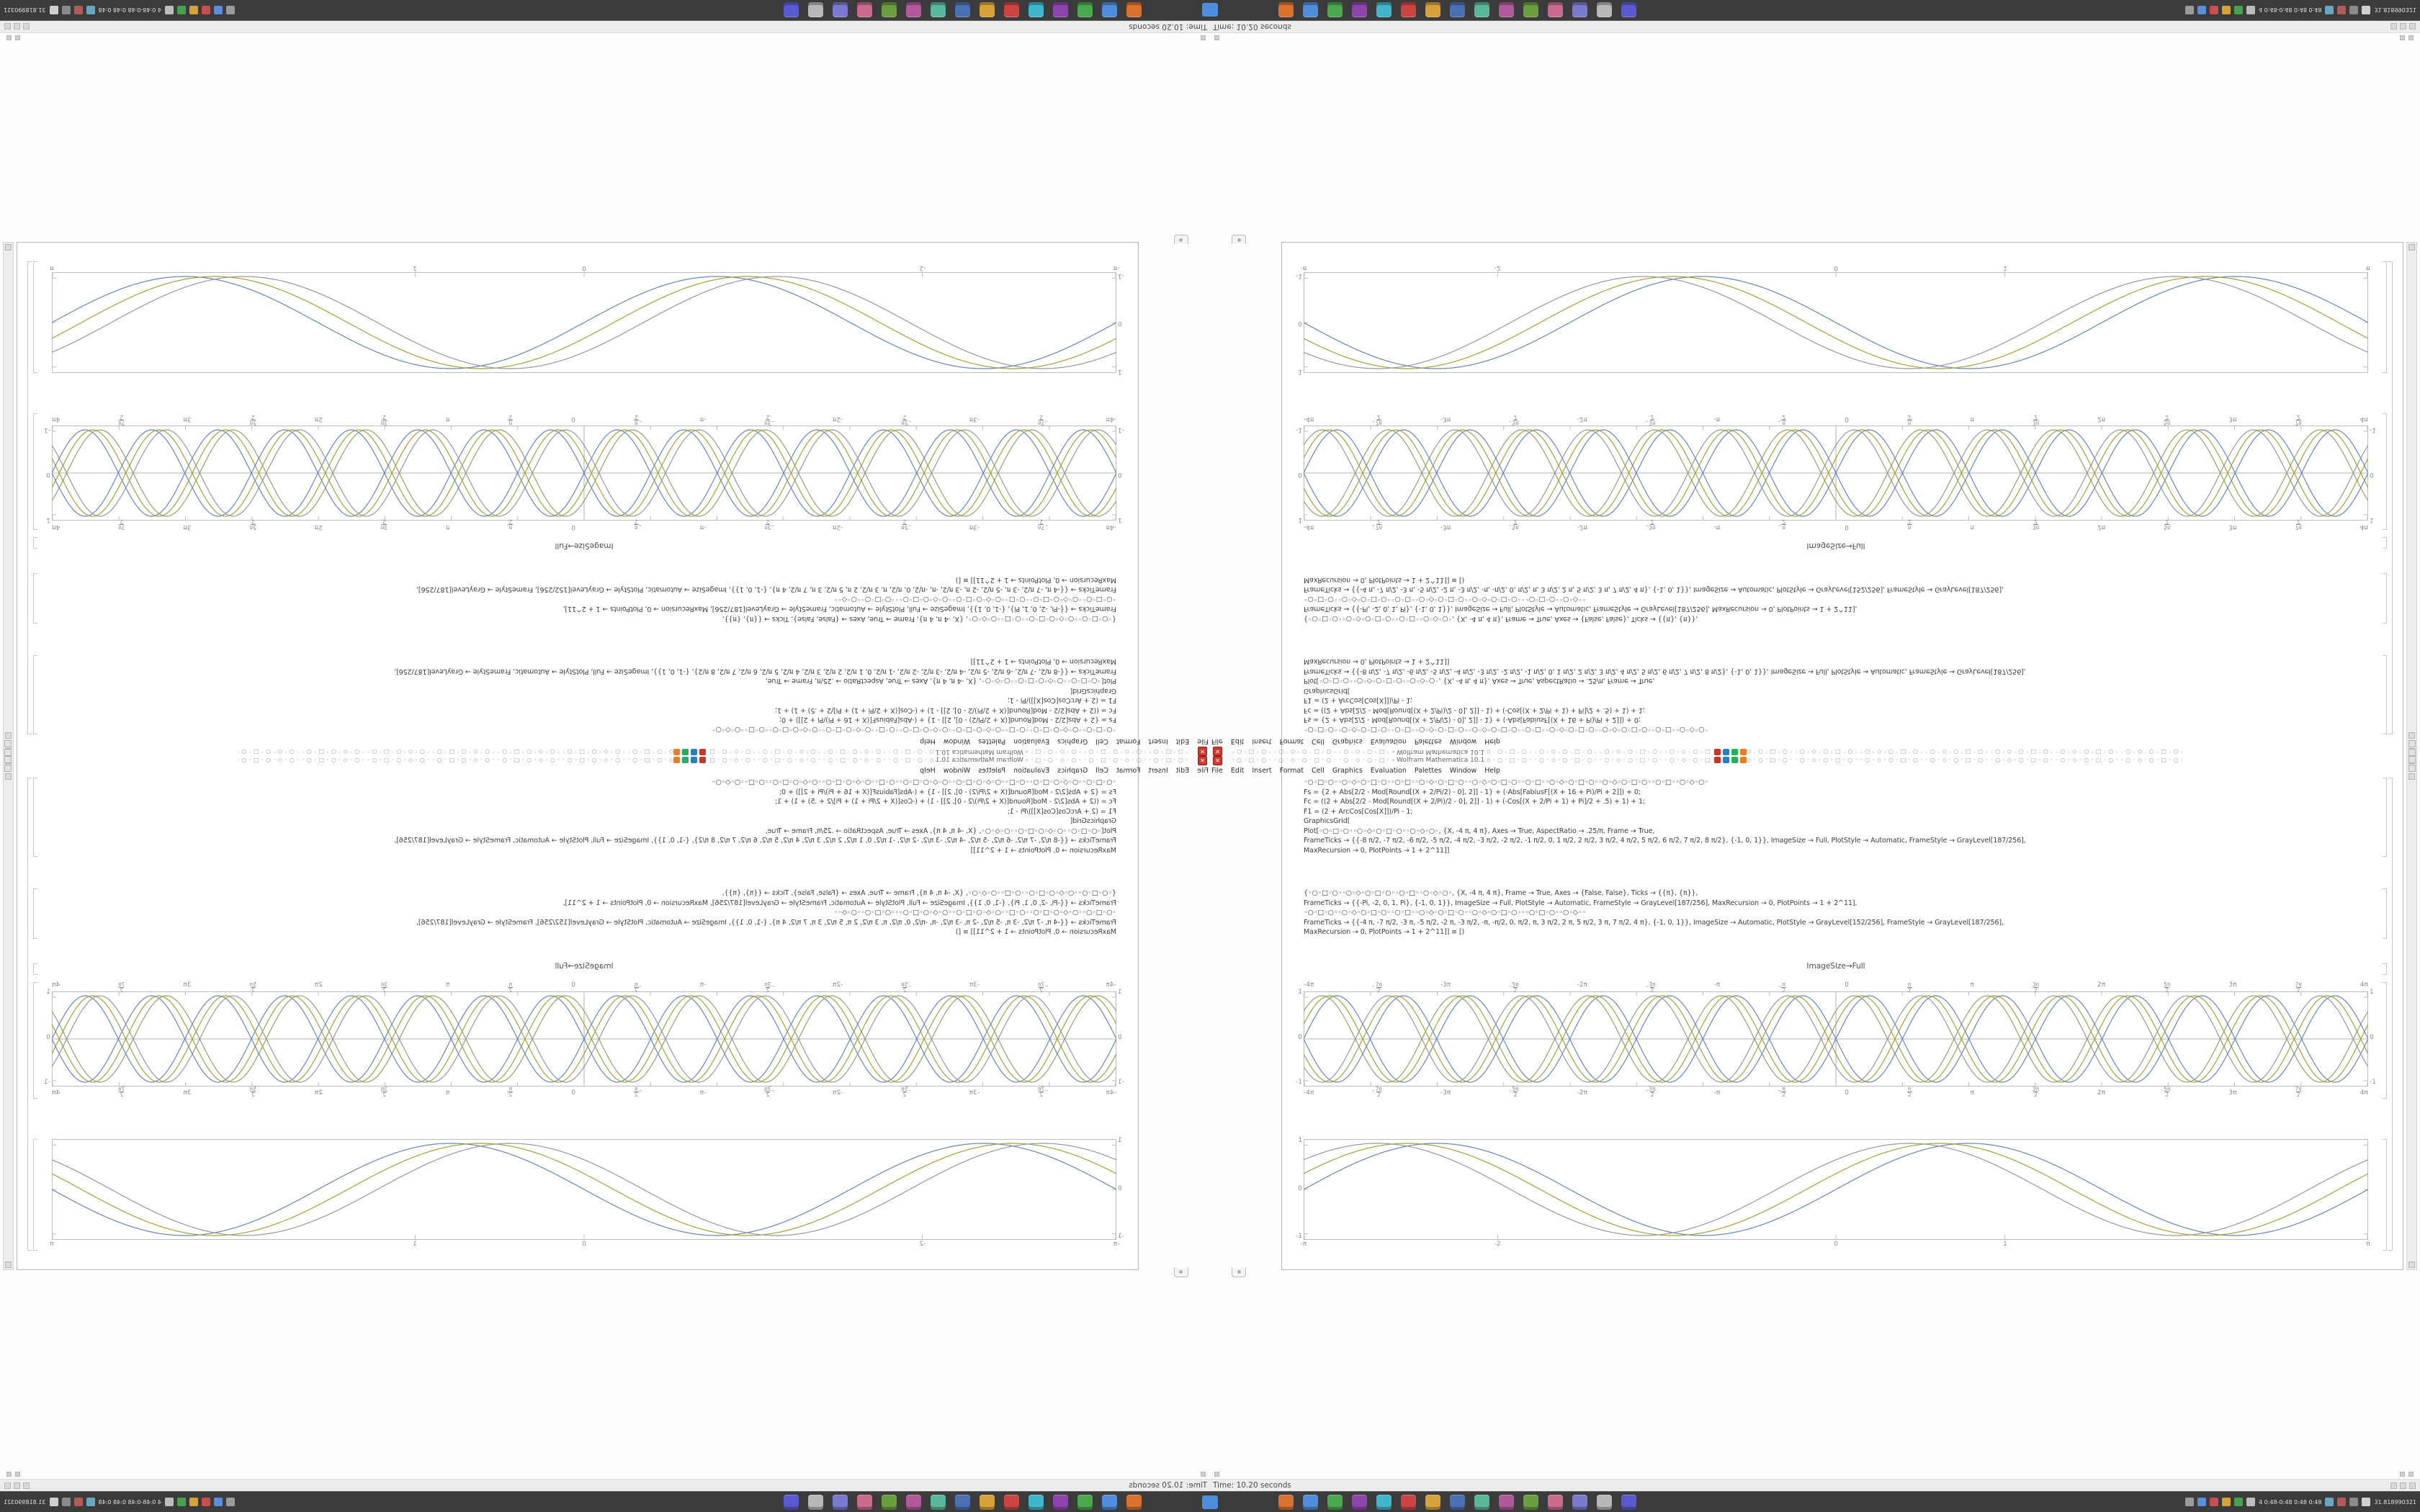 The image size is (2420, 1512). I want to click on plot-framed-sine: -π -2 0 1 π 1 0 -1, so click(587, 1193).